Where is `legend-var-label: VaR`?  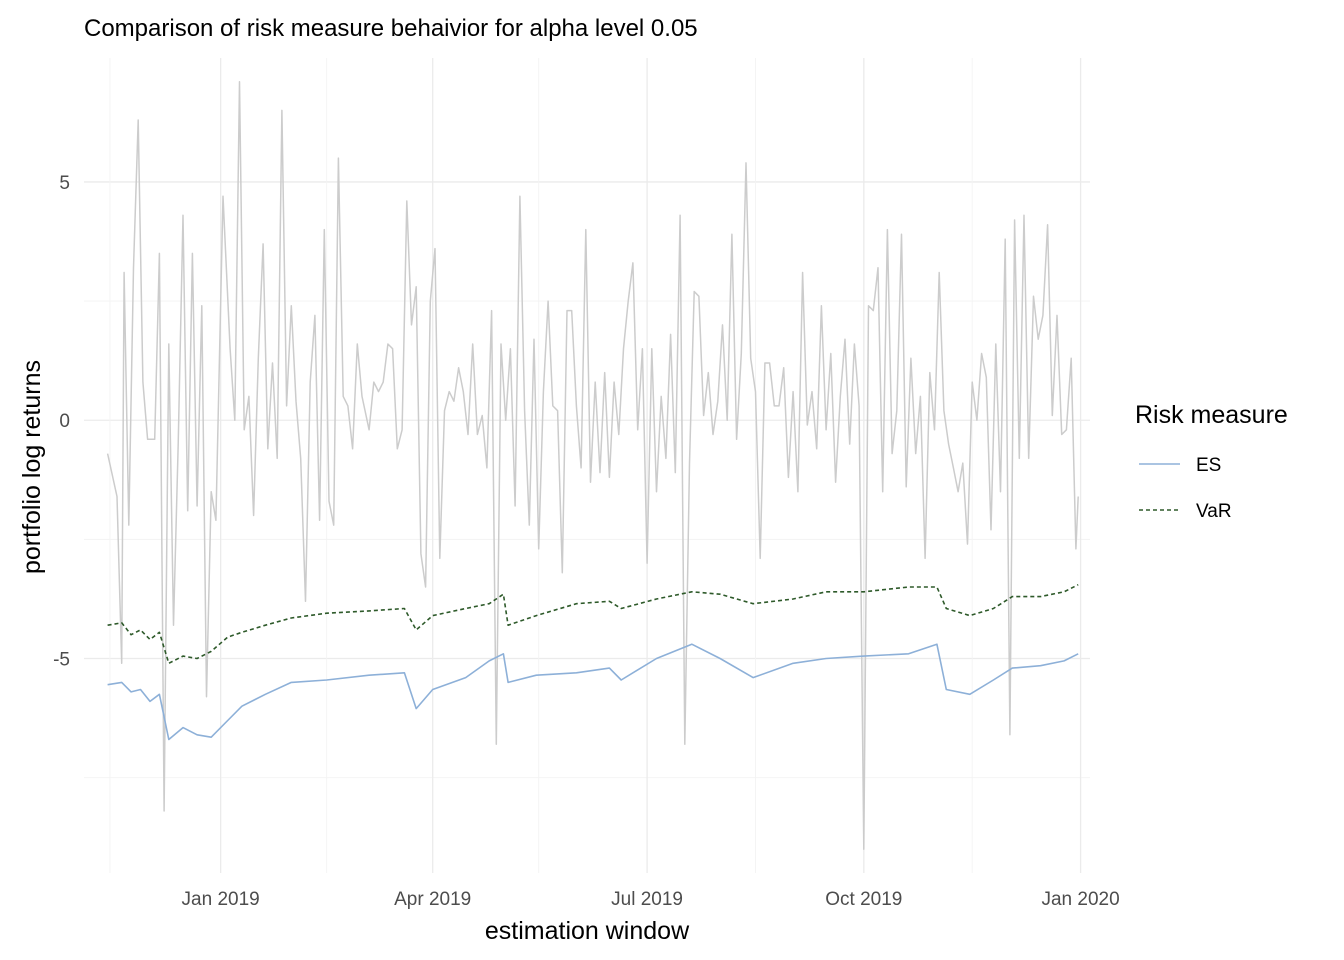
legend-var-label: VaR is located at coordinates (1214, 511).